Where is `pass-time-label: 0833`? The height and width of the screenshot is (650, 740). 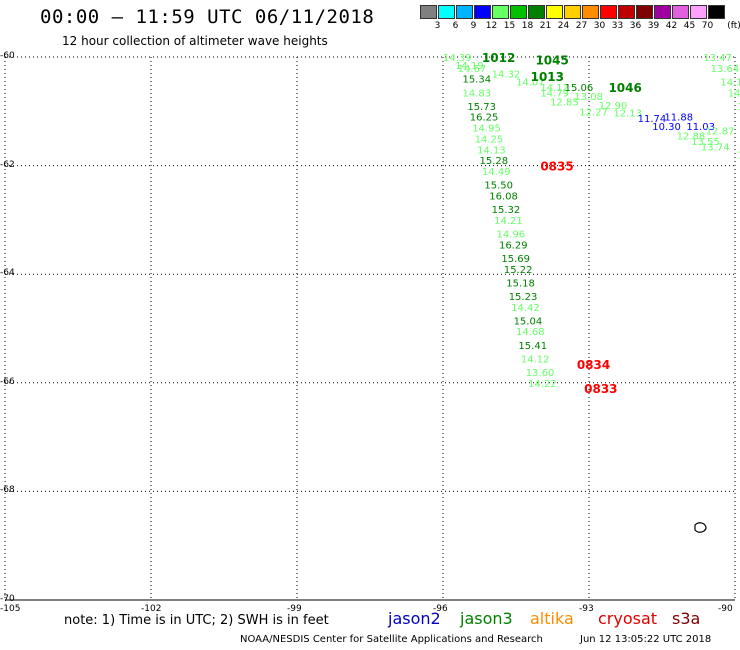
pass-time-label: 0833 is located at coordinates (600, 389).